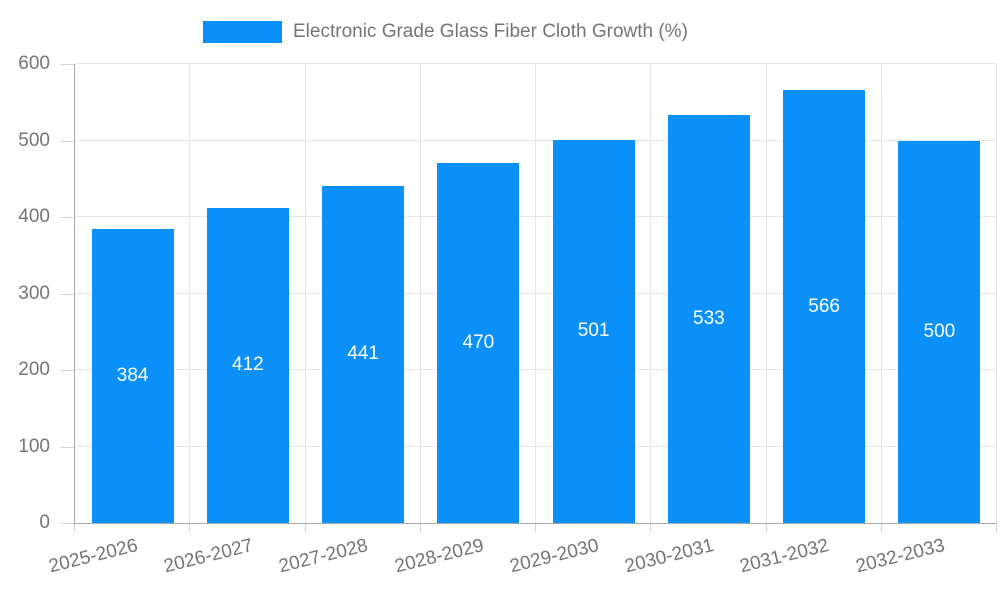 The image size is (1000, 600). I want to click on bar-2028-2029: 470, so click(478, 343).